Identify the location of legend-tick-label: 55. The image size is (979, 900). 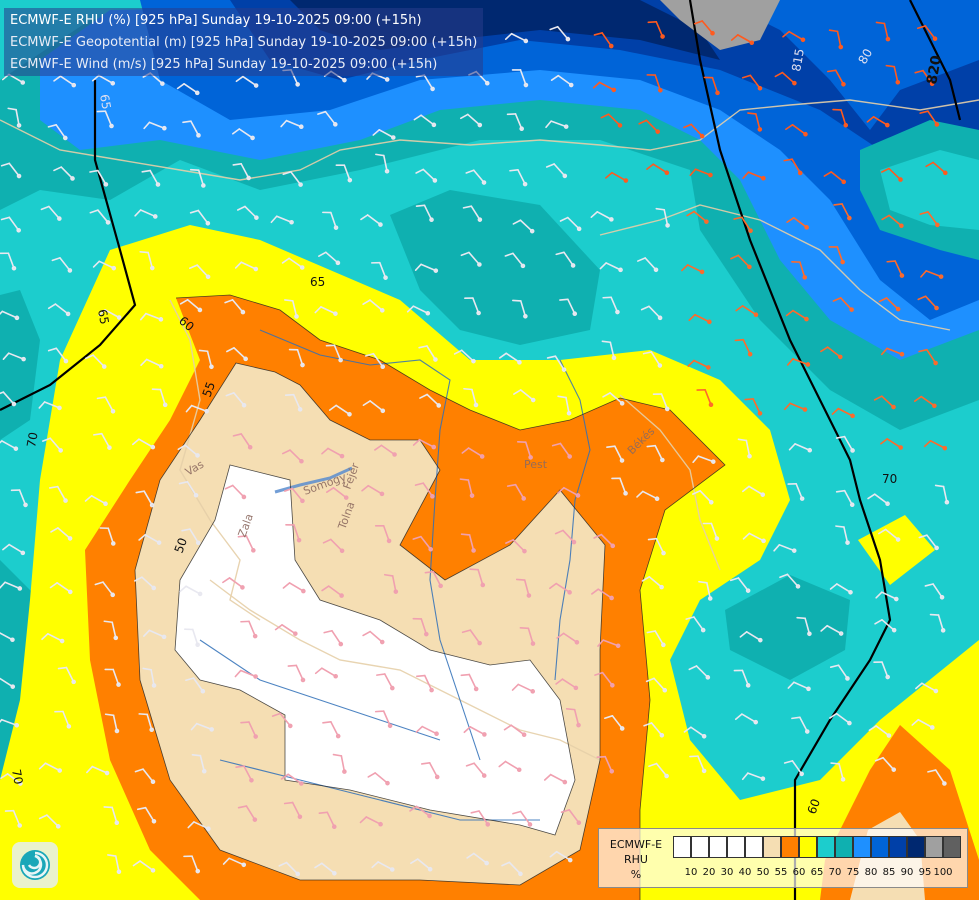
(781, 872).